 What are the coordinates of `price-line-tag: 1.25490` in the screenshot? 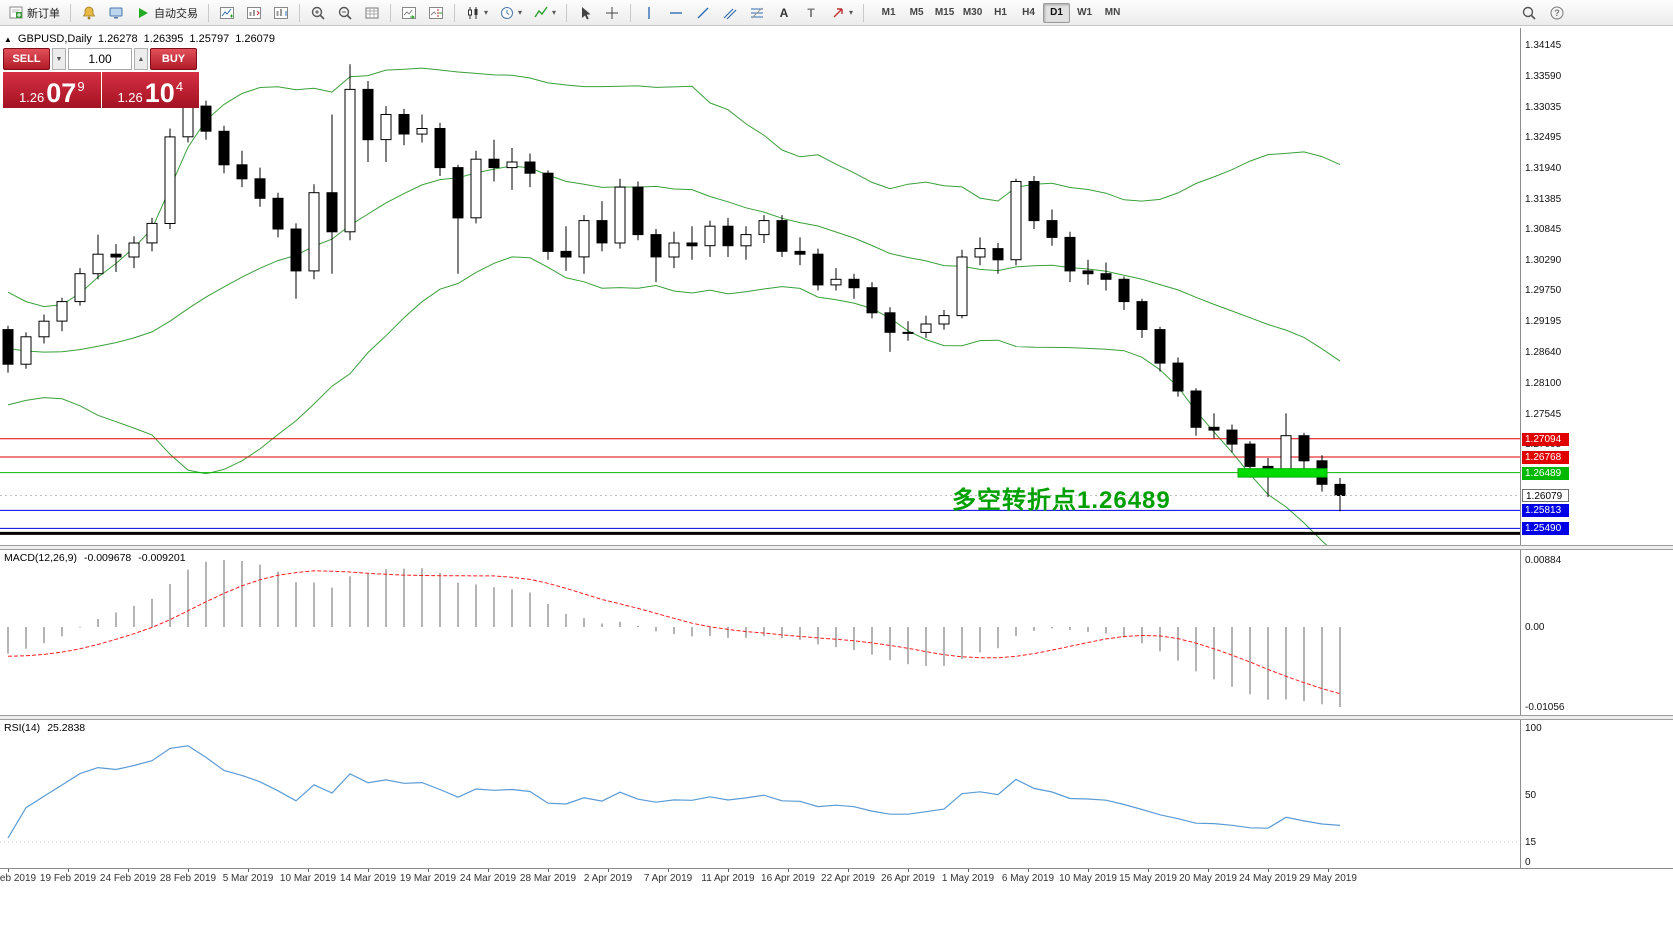 It's located at (1545, 529).